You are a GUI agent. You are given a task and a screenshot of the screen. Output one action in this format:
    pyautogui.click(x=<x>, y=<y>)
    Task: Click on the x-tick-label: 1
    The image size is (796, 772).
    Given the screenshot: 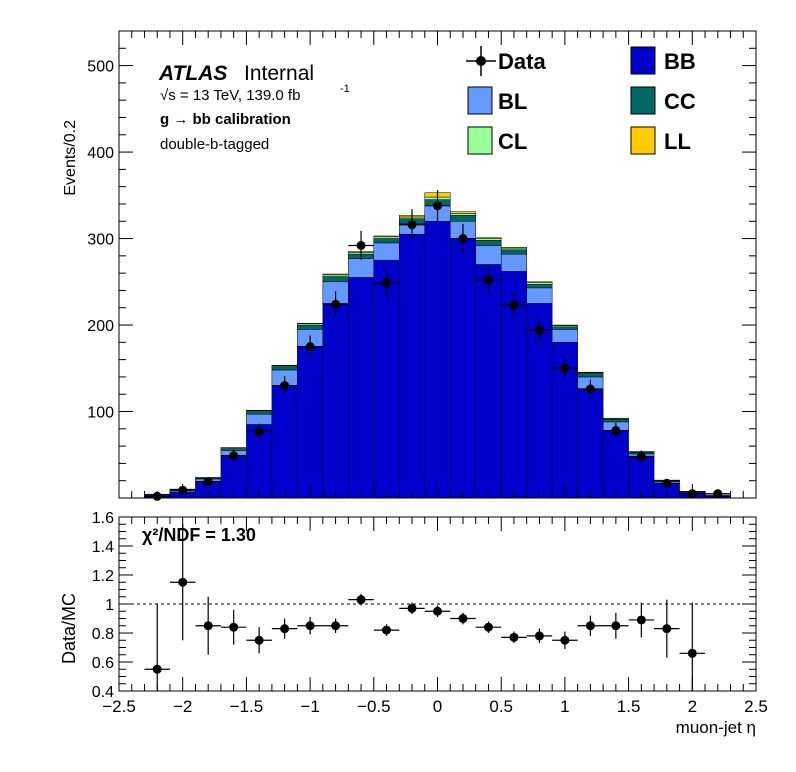 What is the action you would take?
    pyautogui.click(x=564, y=706)
    